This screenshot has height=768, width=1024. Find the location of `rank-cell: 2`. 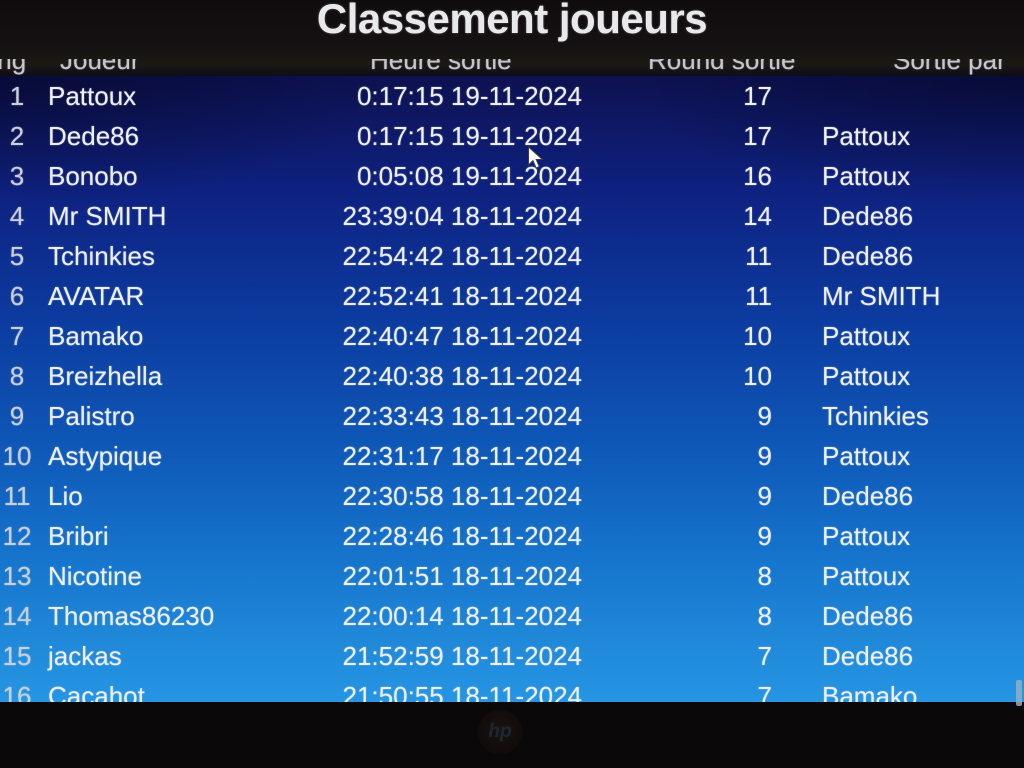

rank-cell: 2 is located at coordinates (17, 136).